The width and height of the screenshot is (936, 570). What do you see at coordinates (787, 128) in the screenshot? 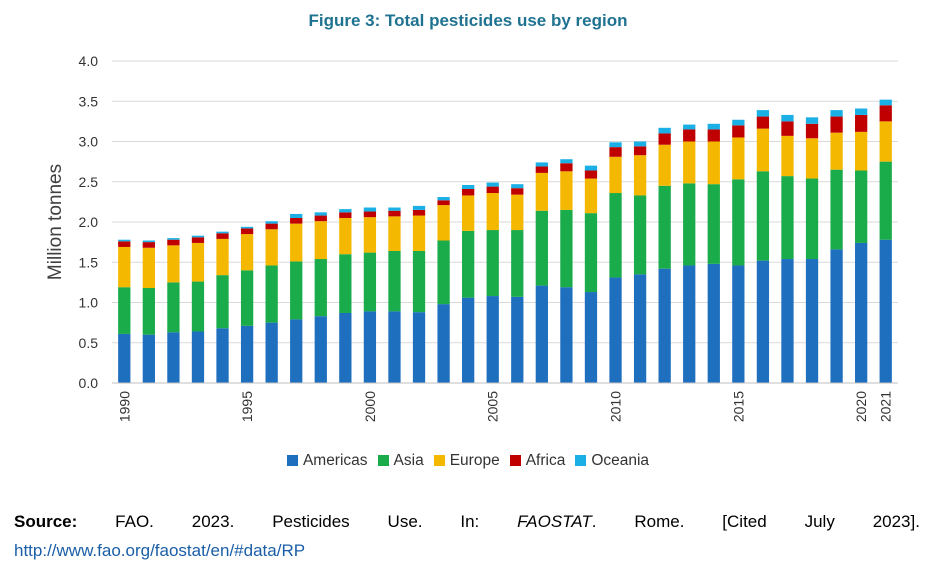
I see `bar-segment-africa-2017` at bounding box center [787, 128].